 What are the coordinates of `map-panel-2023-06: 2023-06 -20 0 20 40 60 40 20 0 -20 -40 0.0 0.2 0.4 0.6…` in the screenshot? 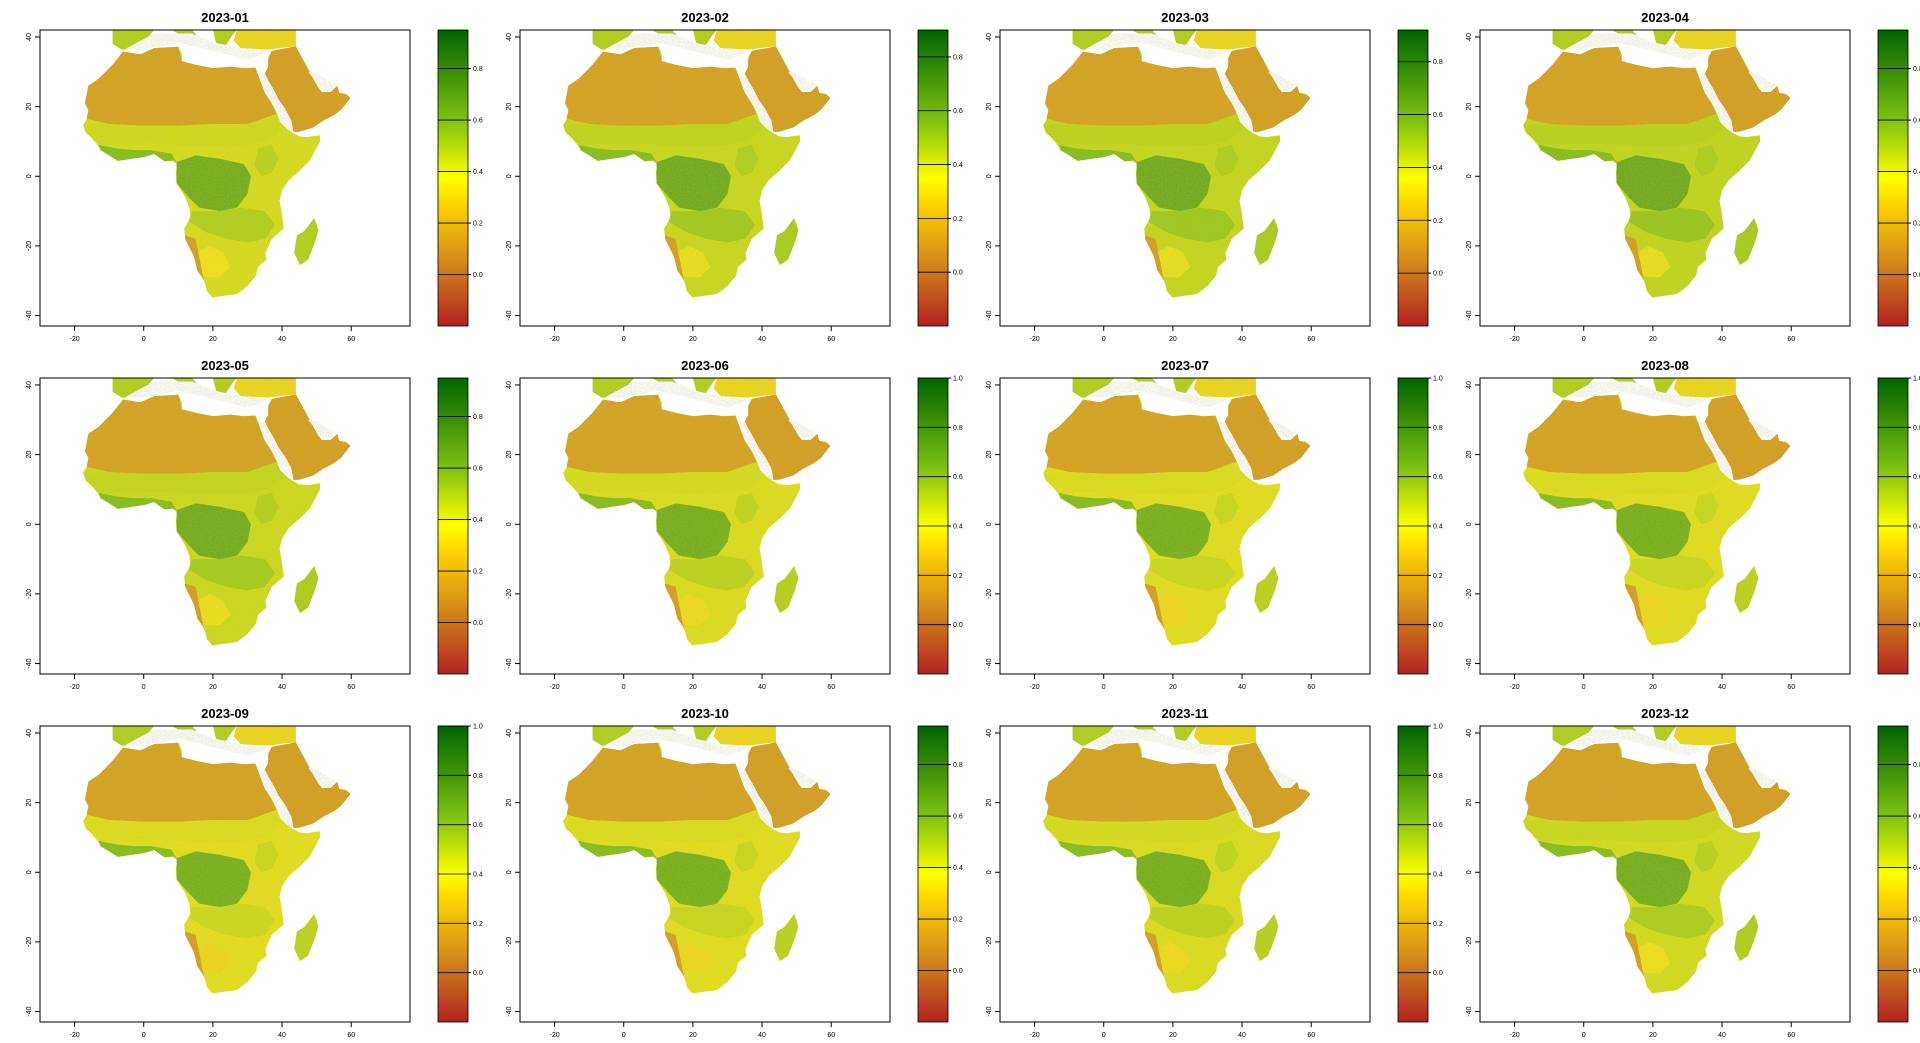 It's located at (734, 524).